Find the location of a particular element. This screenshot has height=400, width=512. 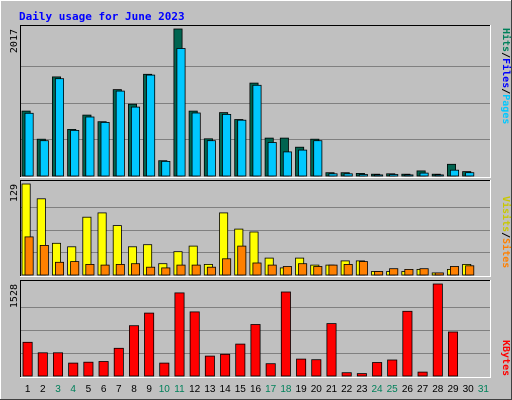

panel-kbytes-ymax-label: 1528 is located at coordinates (14, 296).